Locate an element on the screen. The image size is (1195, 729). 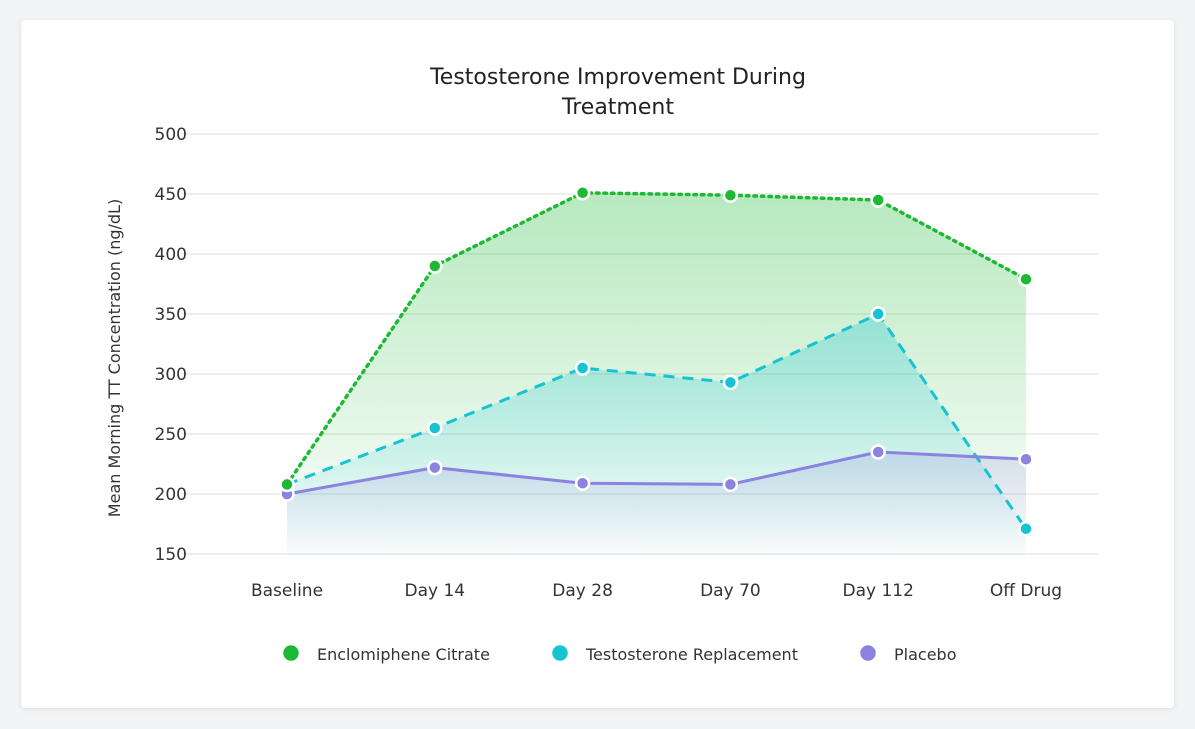
y-tick-label: 500 is located at coordinates (171, 135).